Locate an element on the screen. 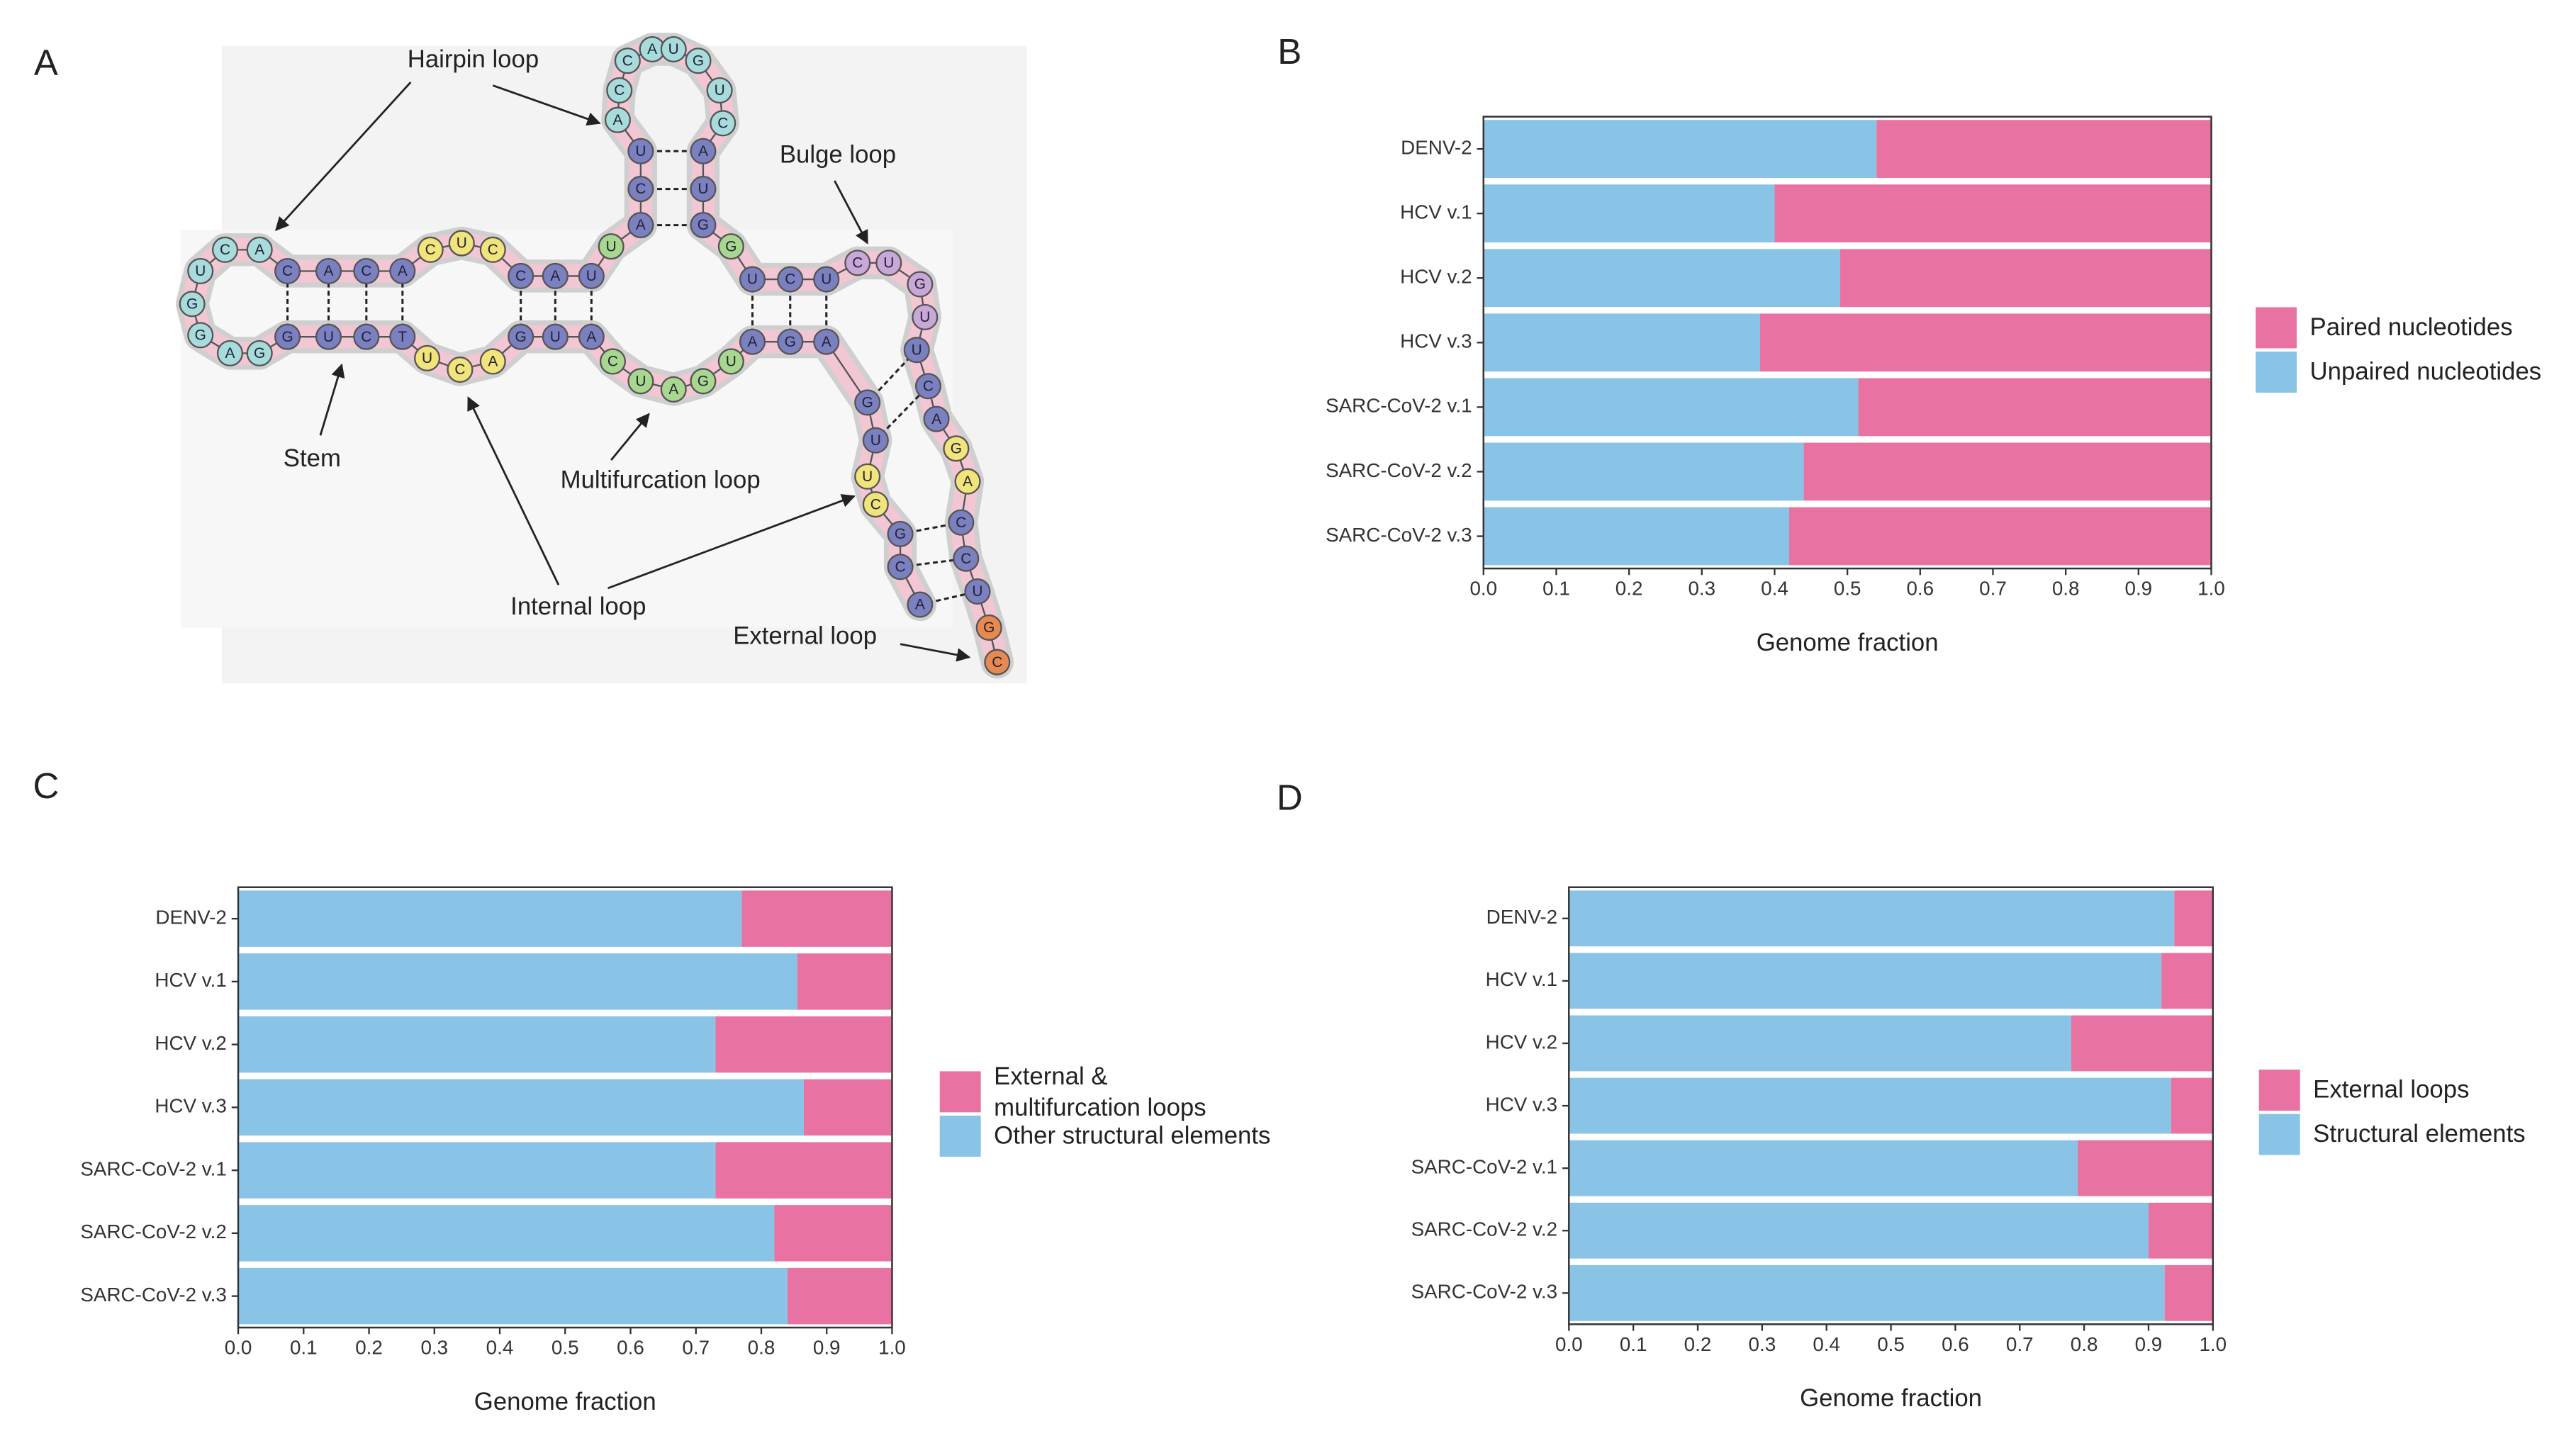 Image resolution: width=2576 pixels, height=1436 pixels. y-tick-label: SARC-CoV-2 v.3 is located at coordinates (1484, 1292).